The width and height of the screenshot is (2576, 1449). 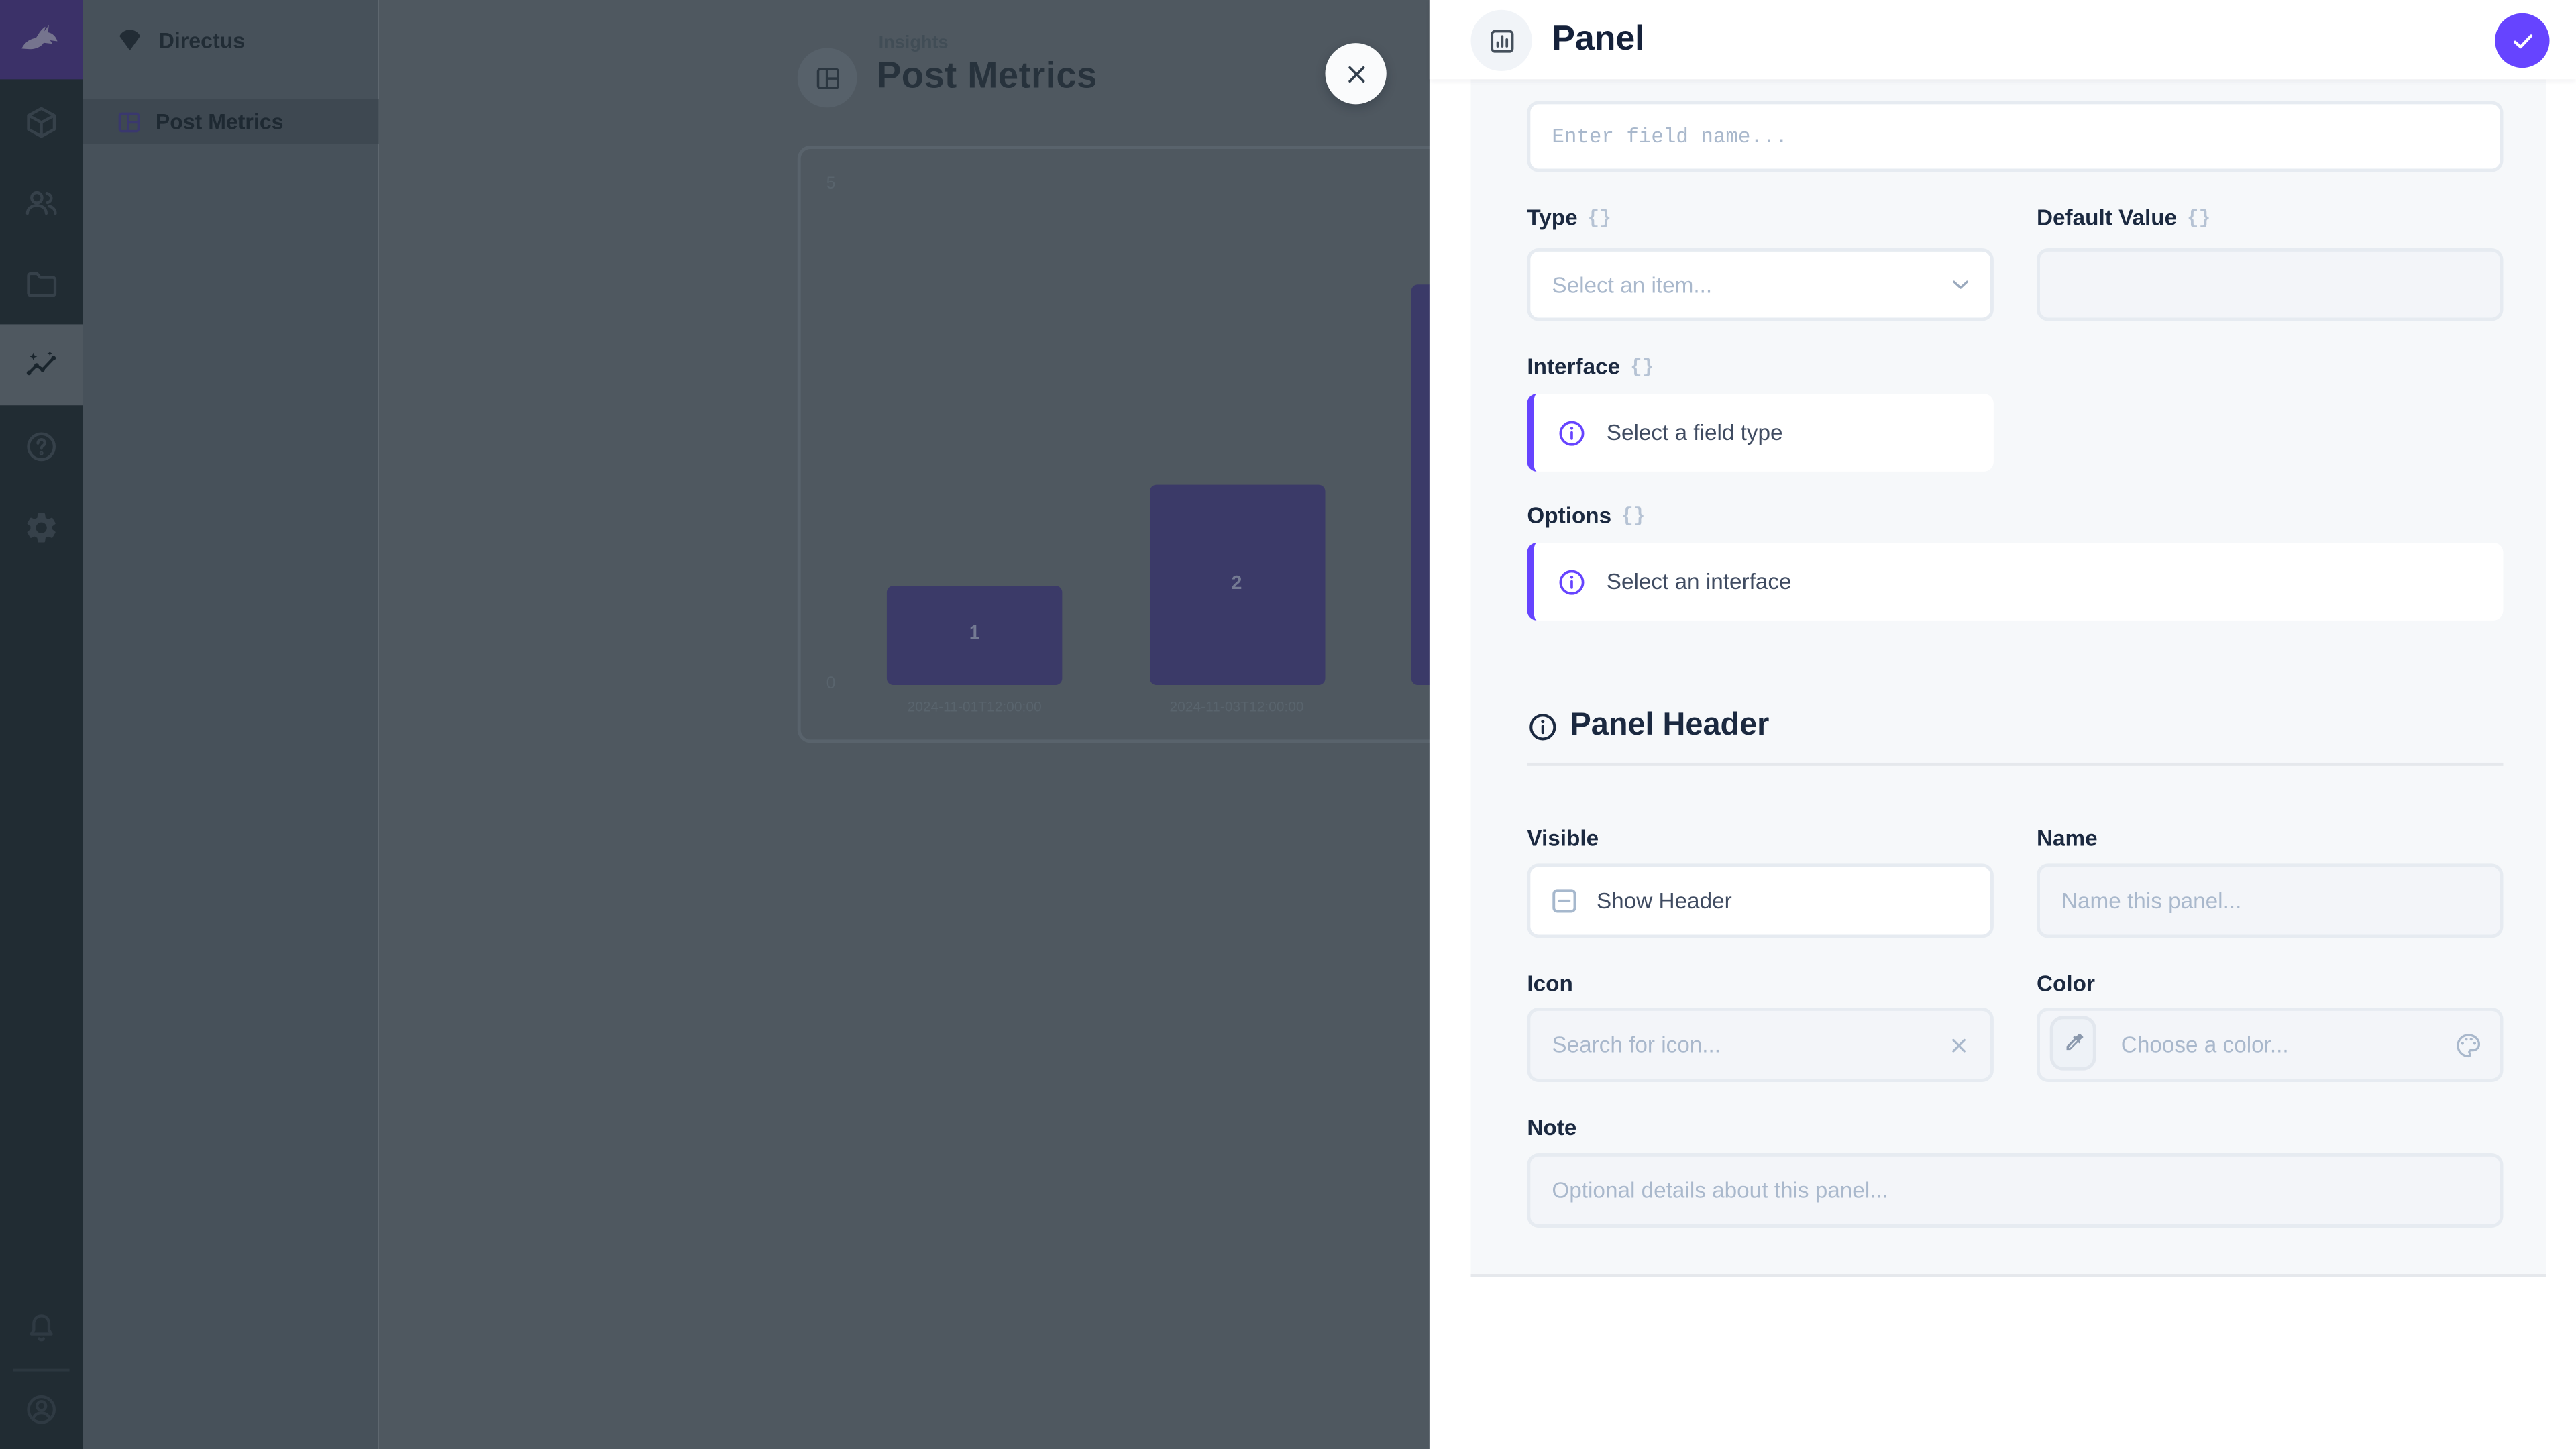 I want to click on nav-item-post-metrics: Post Metrics, so click(x=231, y=121).